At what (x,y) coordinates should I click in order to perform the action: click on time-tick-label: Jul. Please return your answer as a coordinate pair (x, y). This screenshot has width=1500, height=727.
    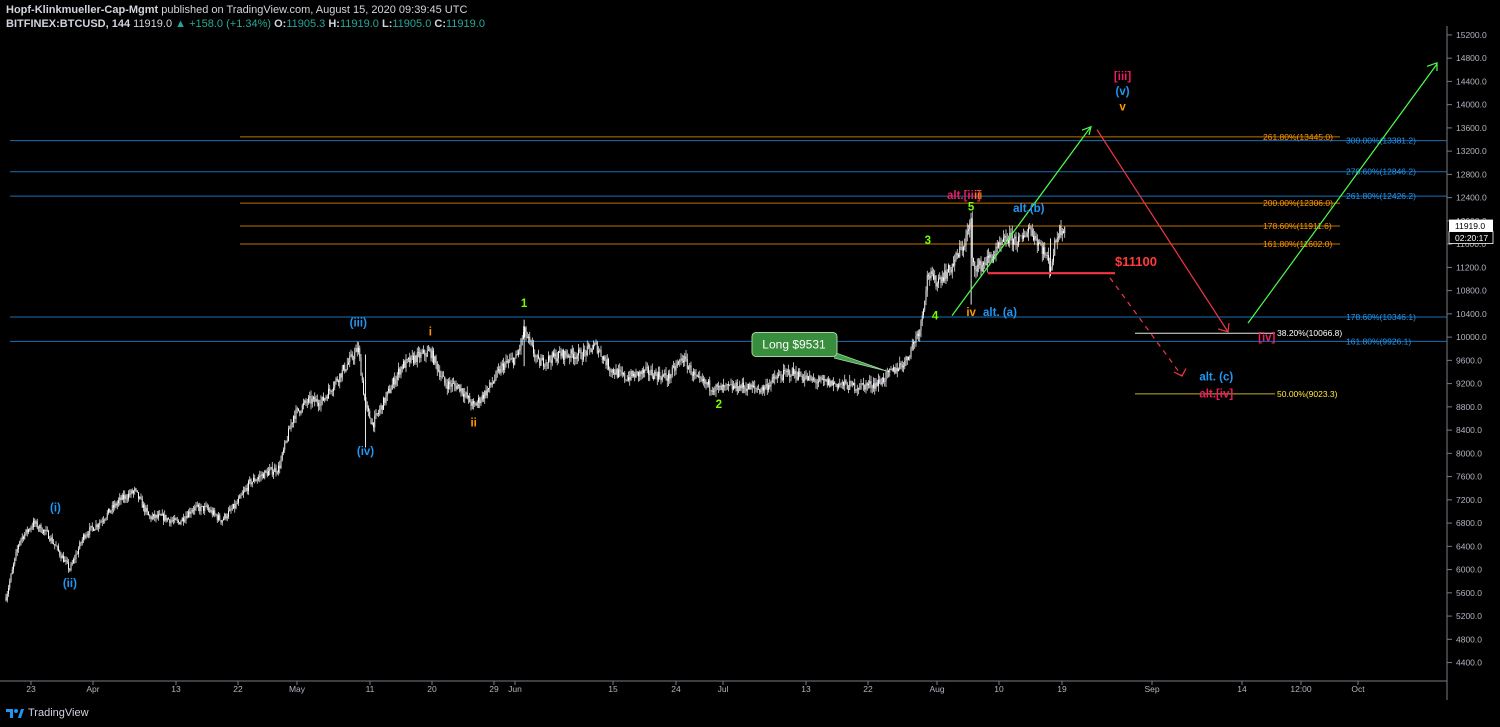
    Looking at the image, I should click on (723, 689).